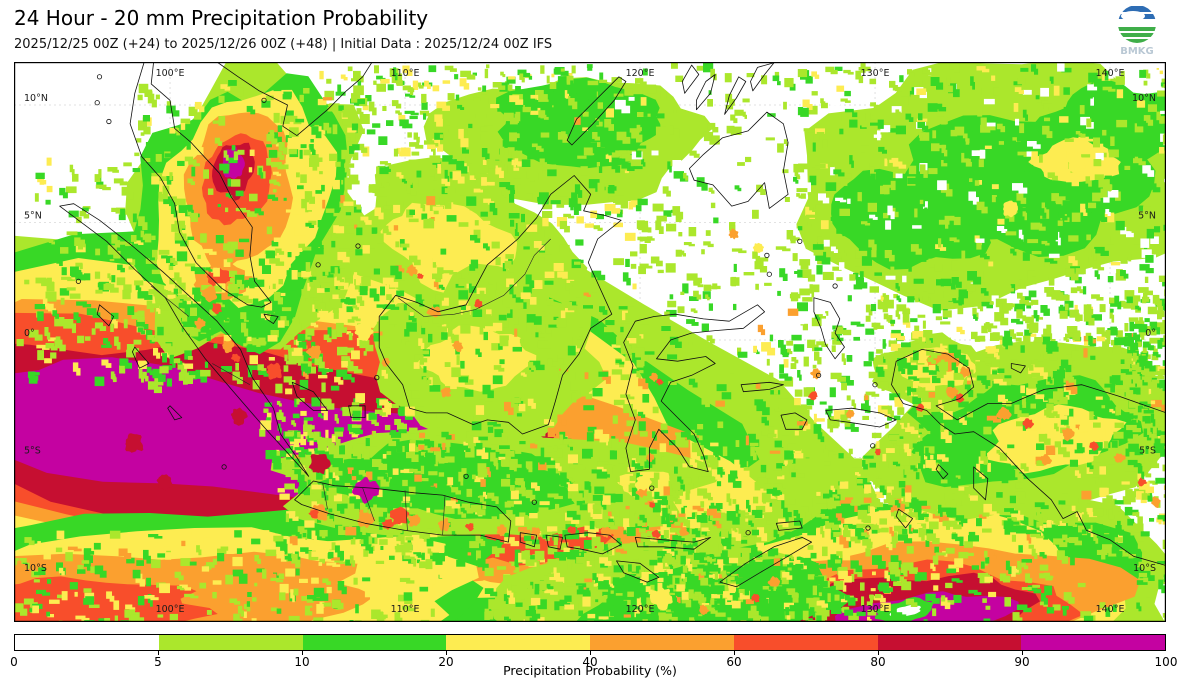 The height and width of the screenshot is (690, 1180). I want to click on coastline-cebu-bohol, so click(735, 95).